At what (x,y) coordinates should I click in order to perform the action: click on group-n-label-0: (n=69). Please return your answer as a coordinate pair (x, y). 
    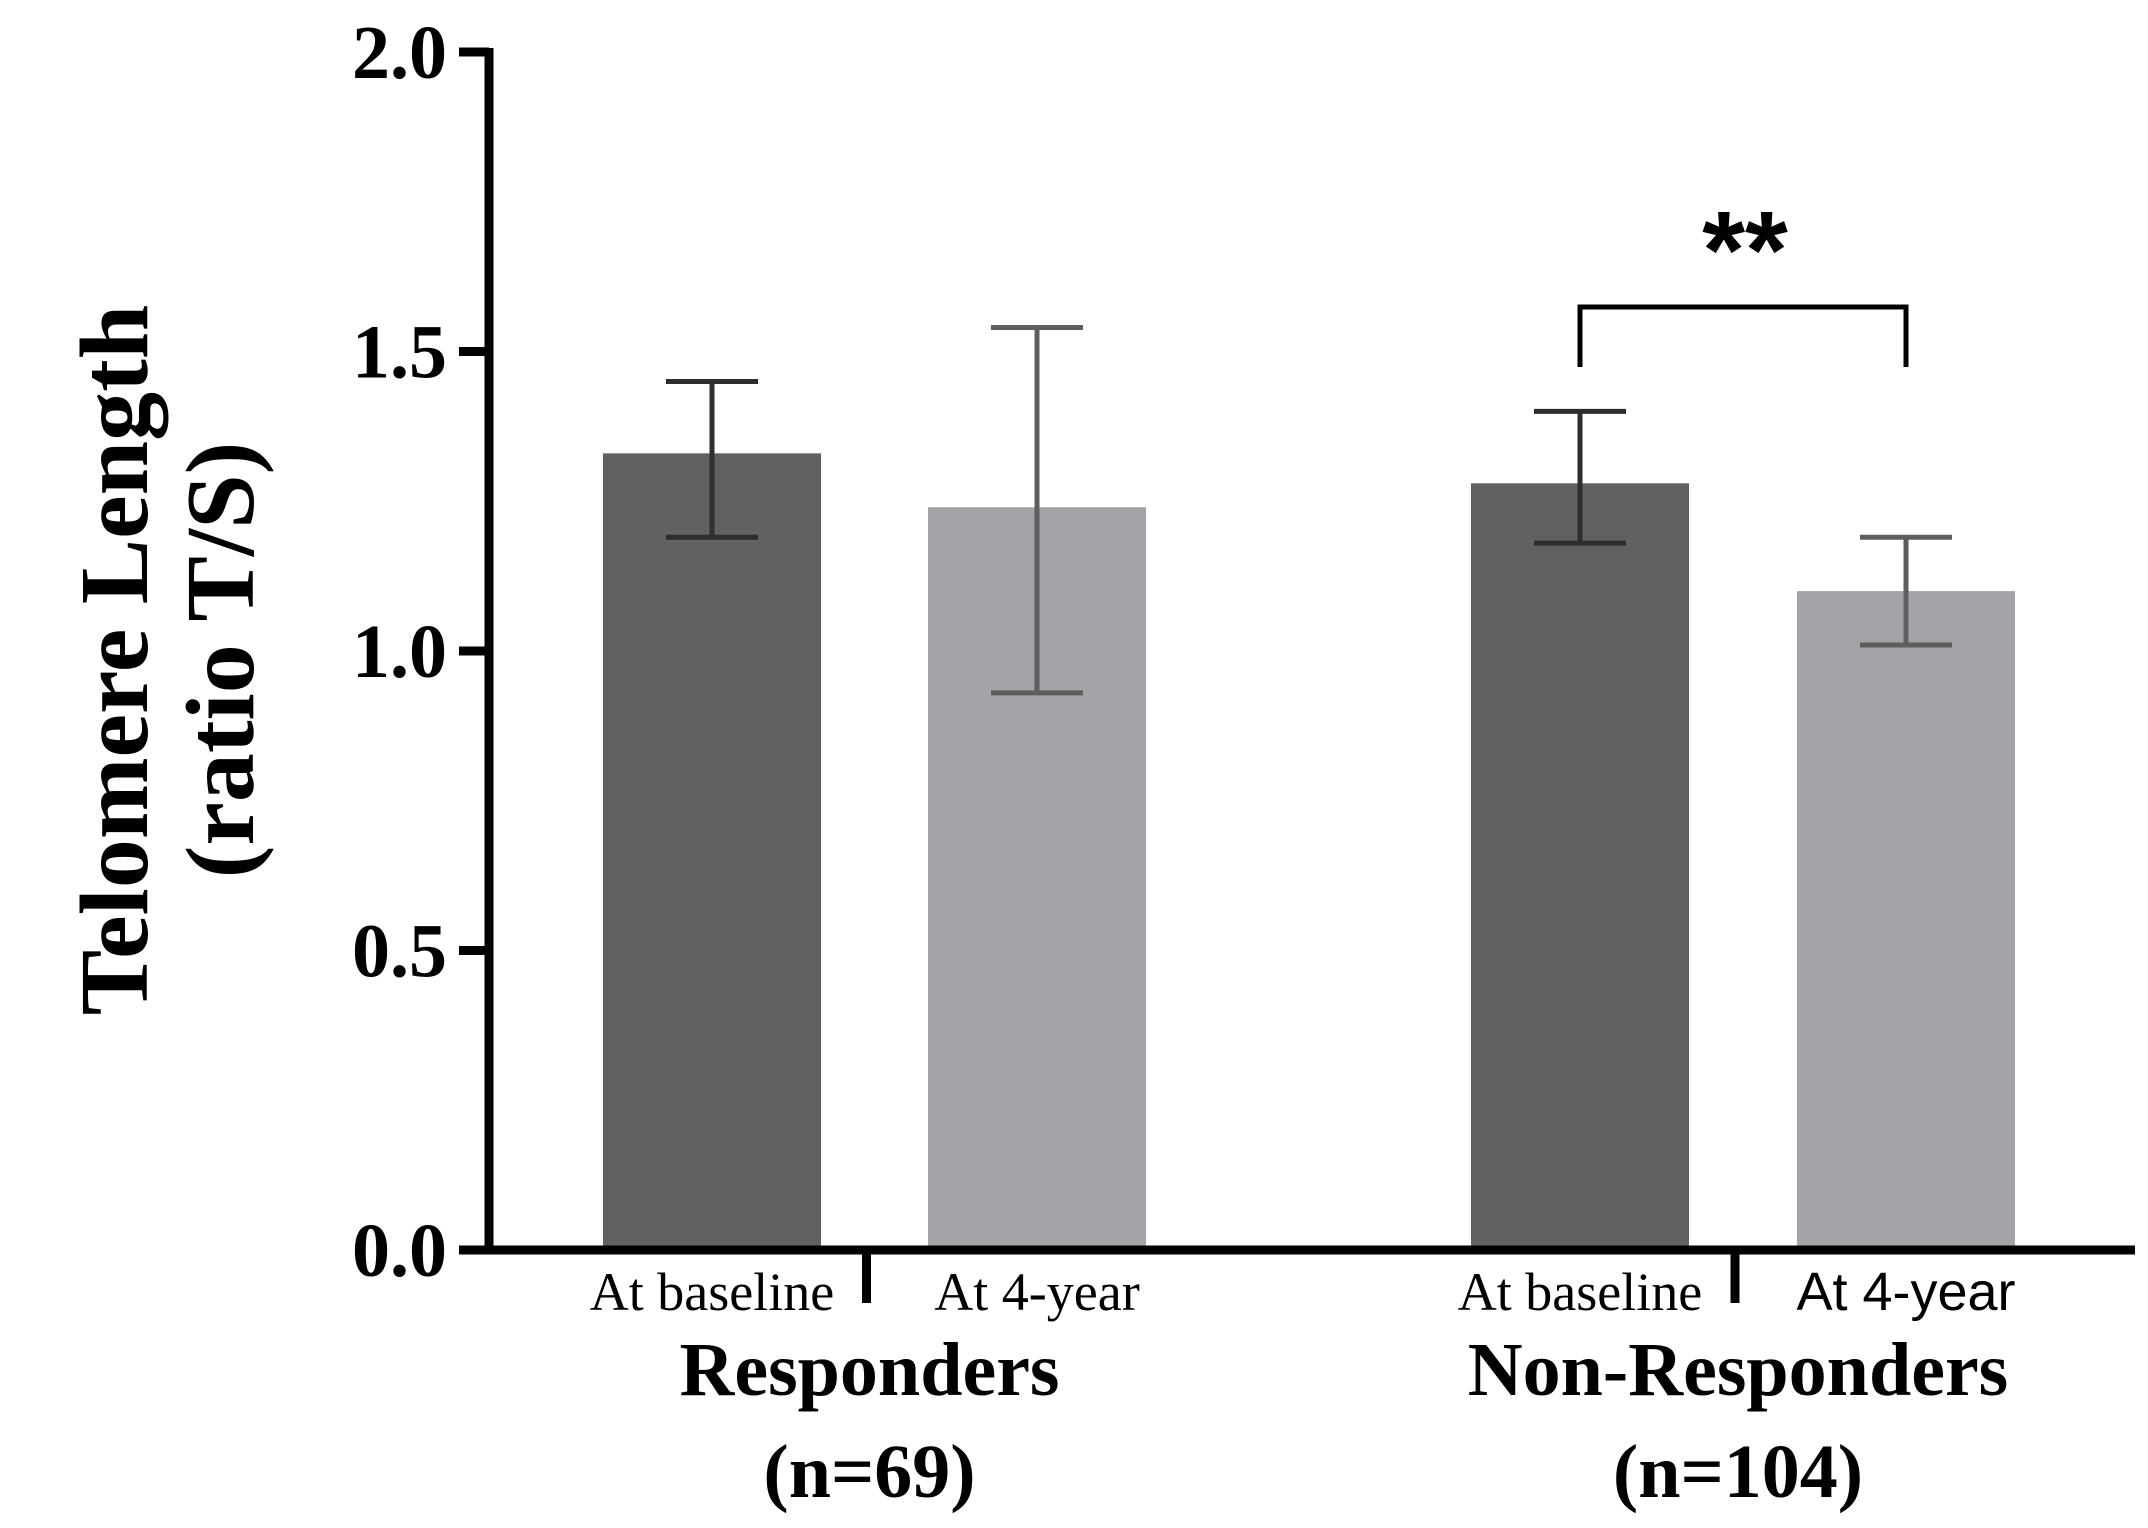
    Looking at the image, I should click on (869, 1472).